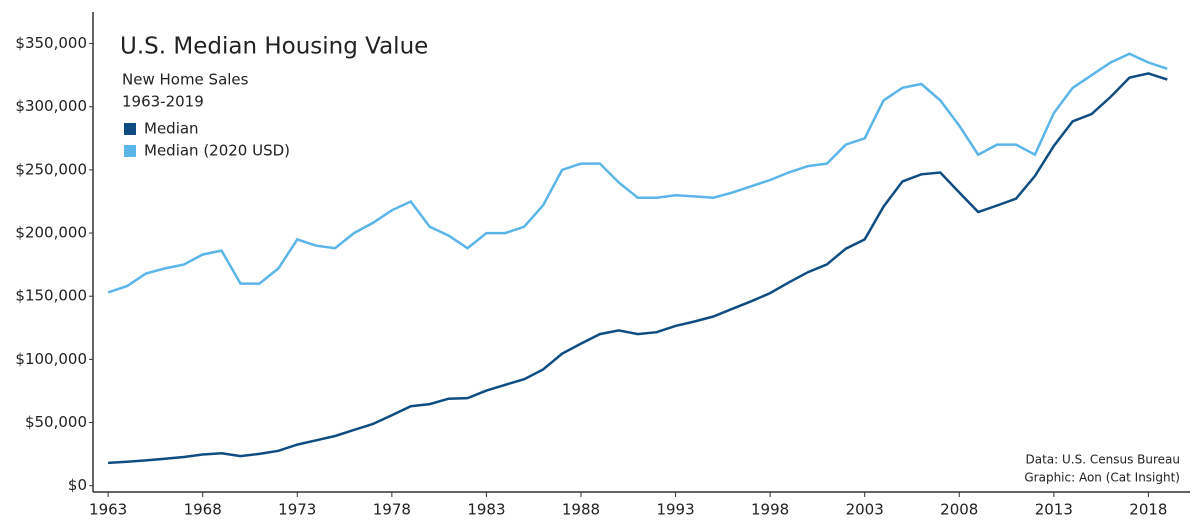 This screenshot has width=1197, height=525. Describe the element at coordinates (108, 510) in the screenshot. I see `x-tick-label: 1963` at that location.